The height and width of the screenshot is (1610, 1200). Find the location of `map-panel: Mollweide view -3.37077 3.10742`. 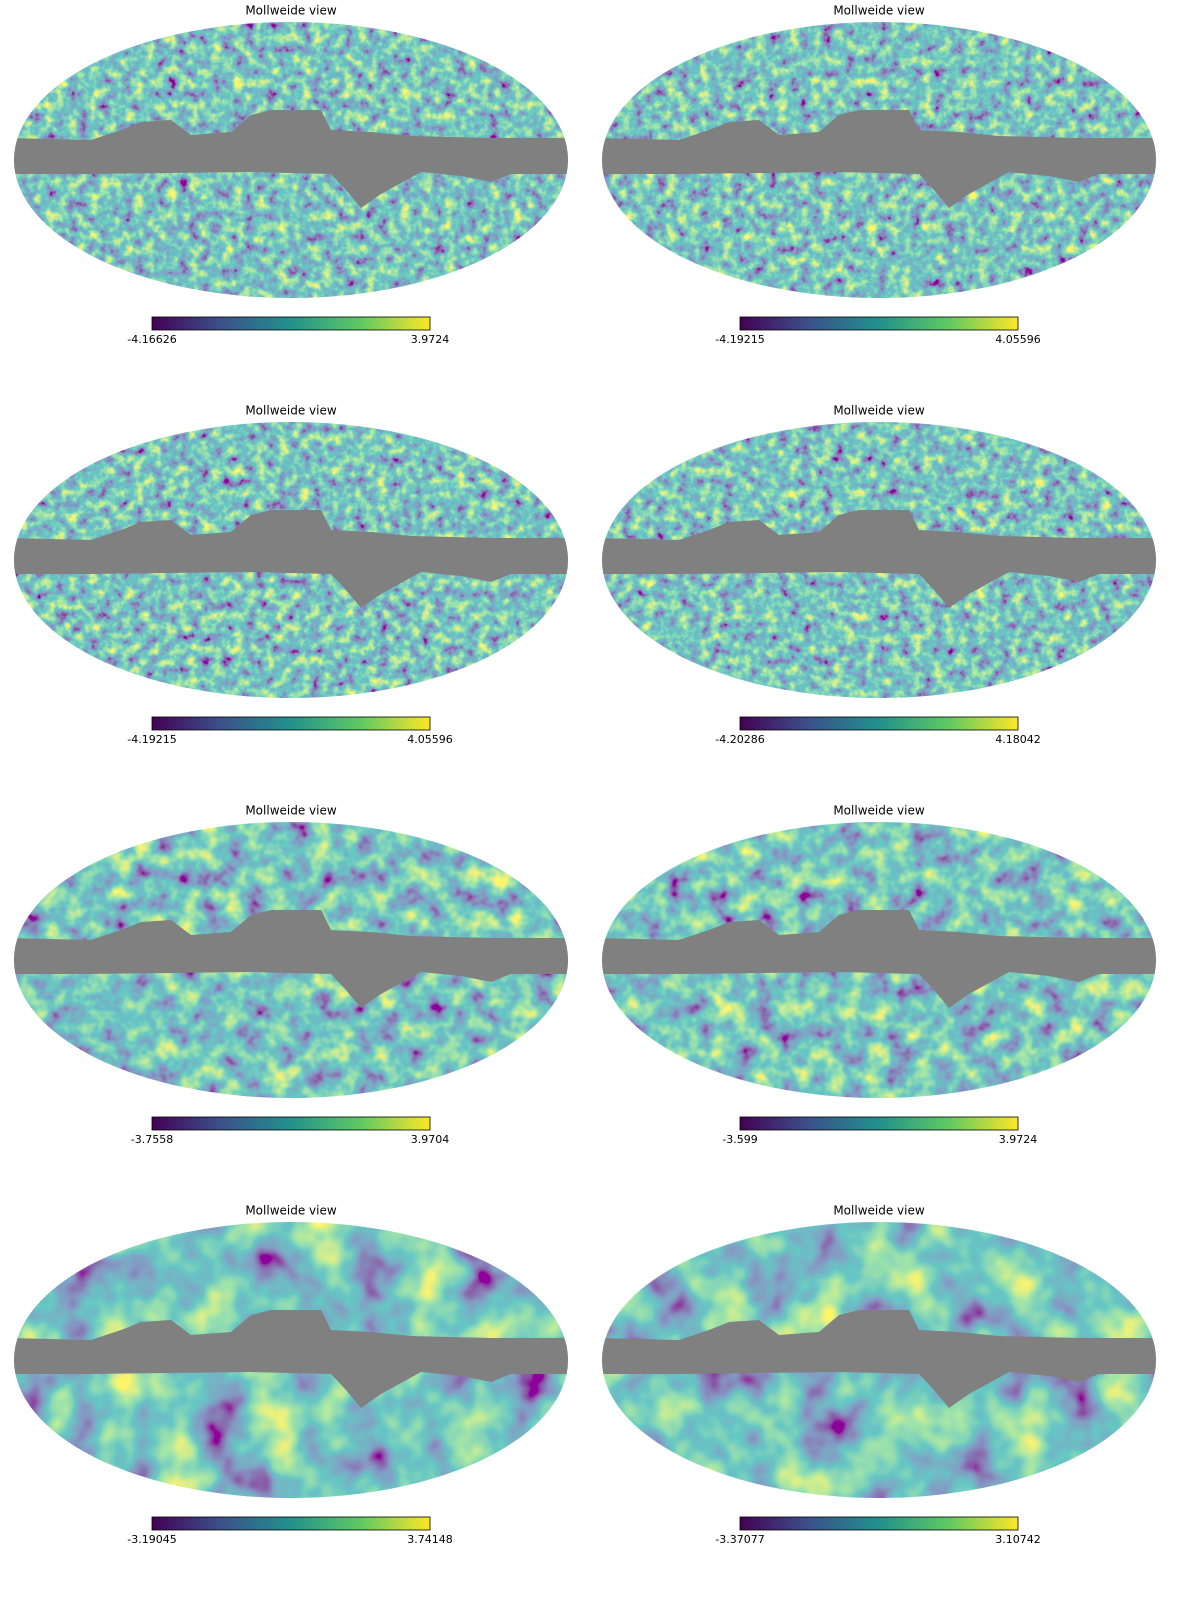

map-panel: Mollweide view -3.37077 3.10742 is located at coordinates (879, 1375).